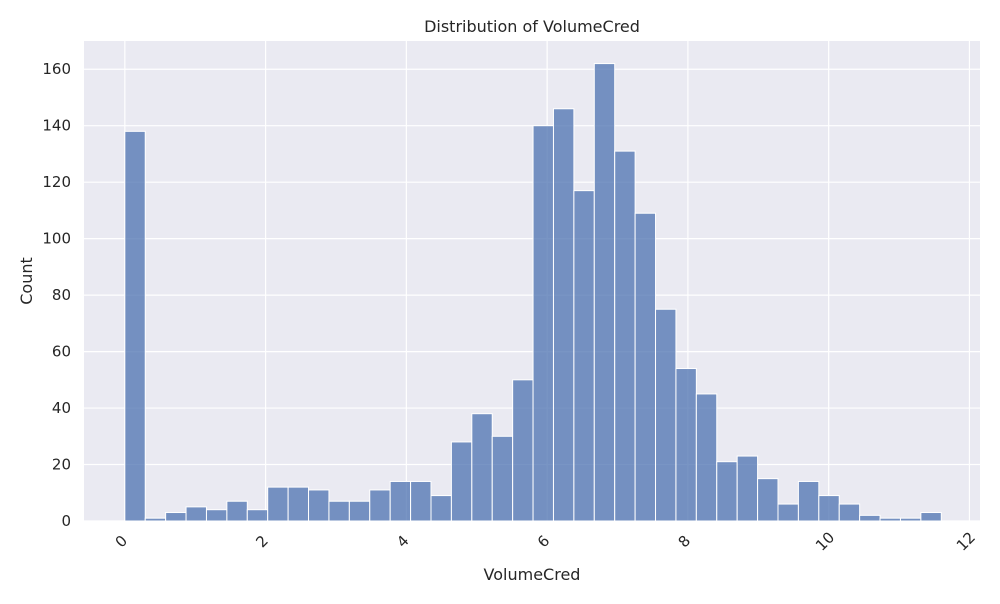 This screenshot has height=604, width=1000. I want to click on y-tick-label: 140, so click(56, 126).